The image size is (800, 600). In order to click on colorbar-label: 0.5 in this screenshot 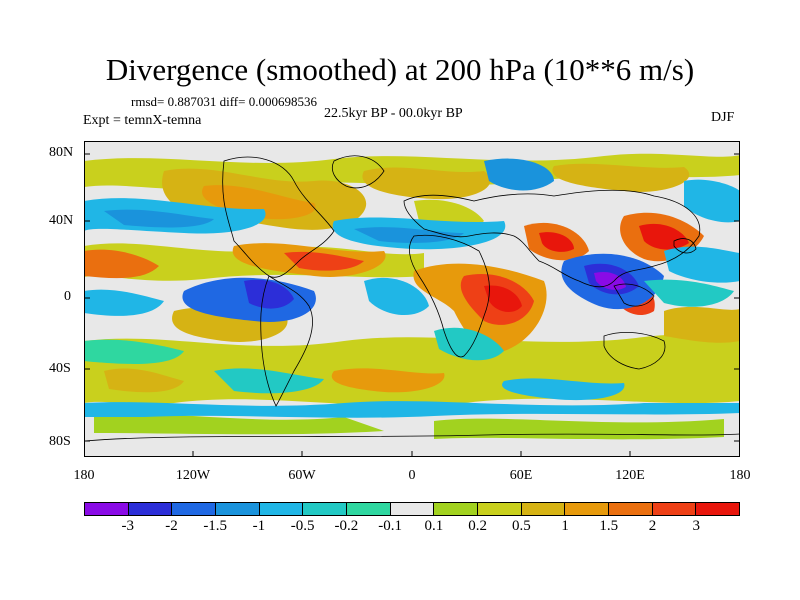, I will do `click(521, 526)`.